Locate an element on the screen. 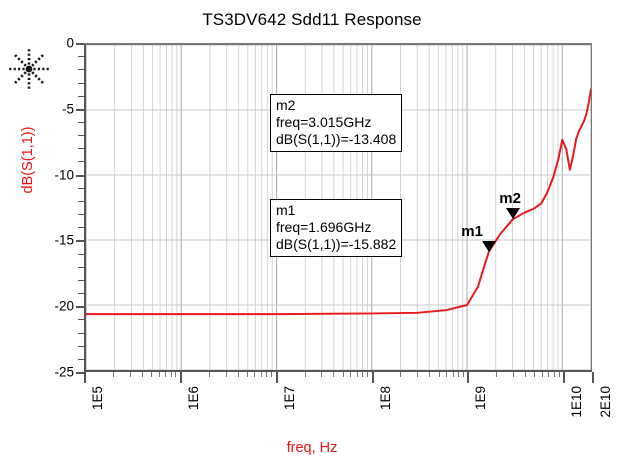 This screenshot has height=470, width=624. marker-box-m1: m1 freq=1.696GHz dB(S(1,1))=-15.882 is located at coordinates (336, 228).